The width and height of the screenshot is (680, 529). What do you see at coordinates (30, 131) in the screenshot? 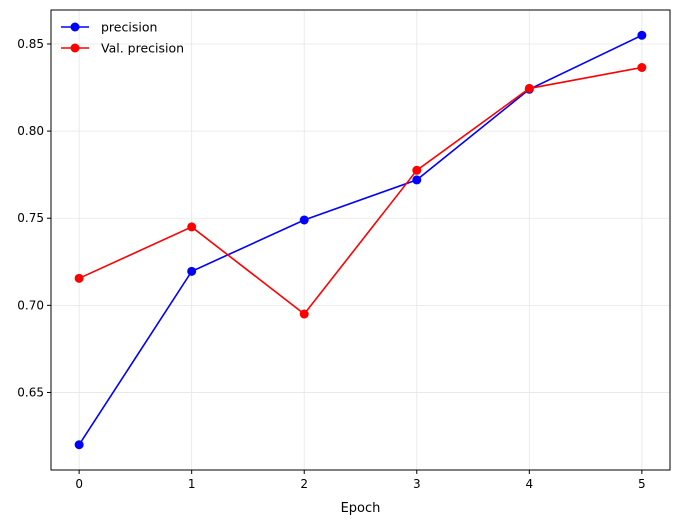
I see `y-tick-label: 0.80` at bounding box center [30, 131].